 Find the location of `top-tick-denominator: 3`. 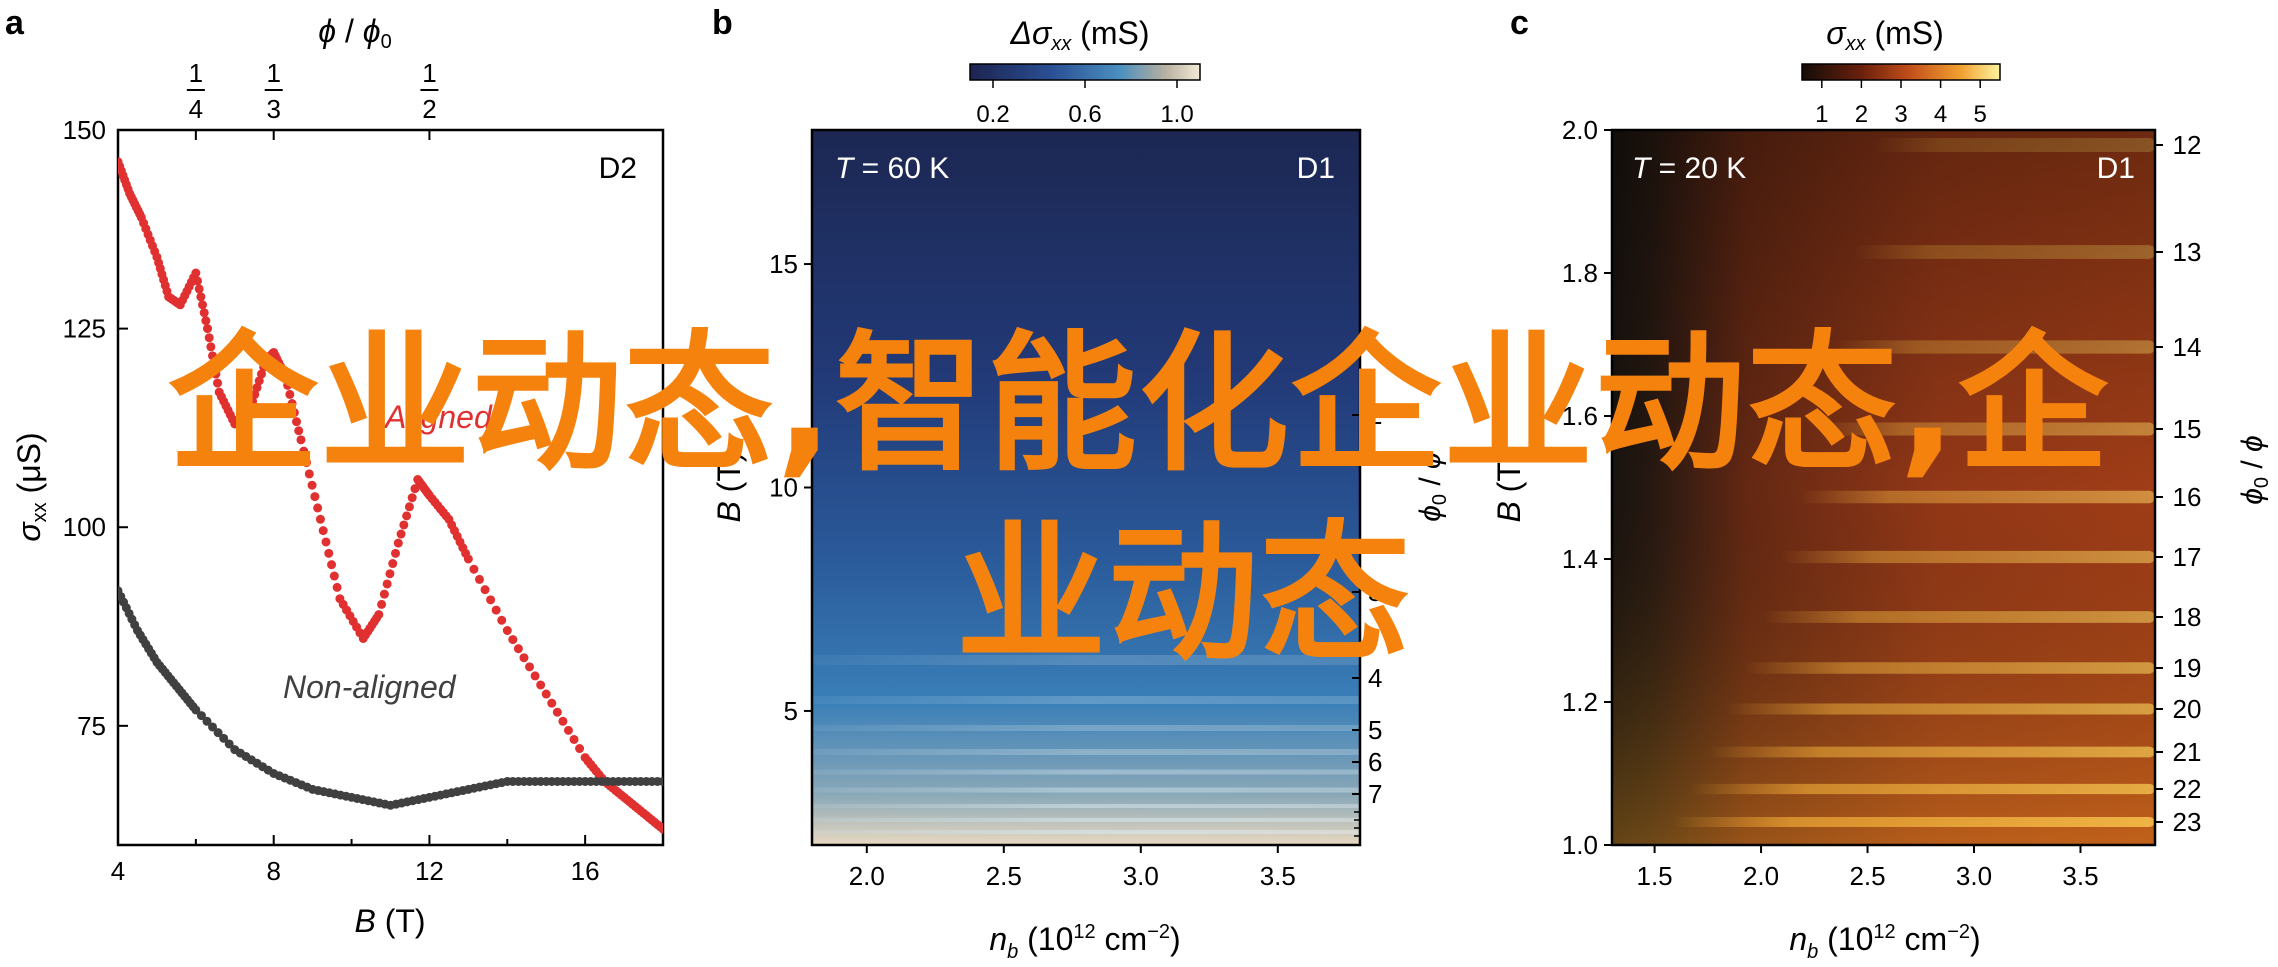

top-tick-denominator: 3 is located at coordinates (273, 109).